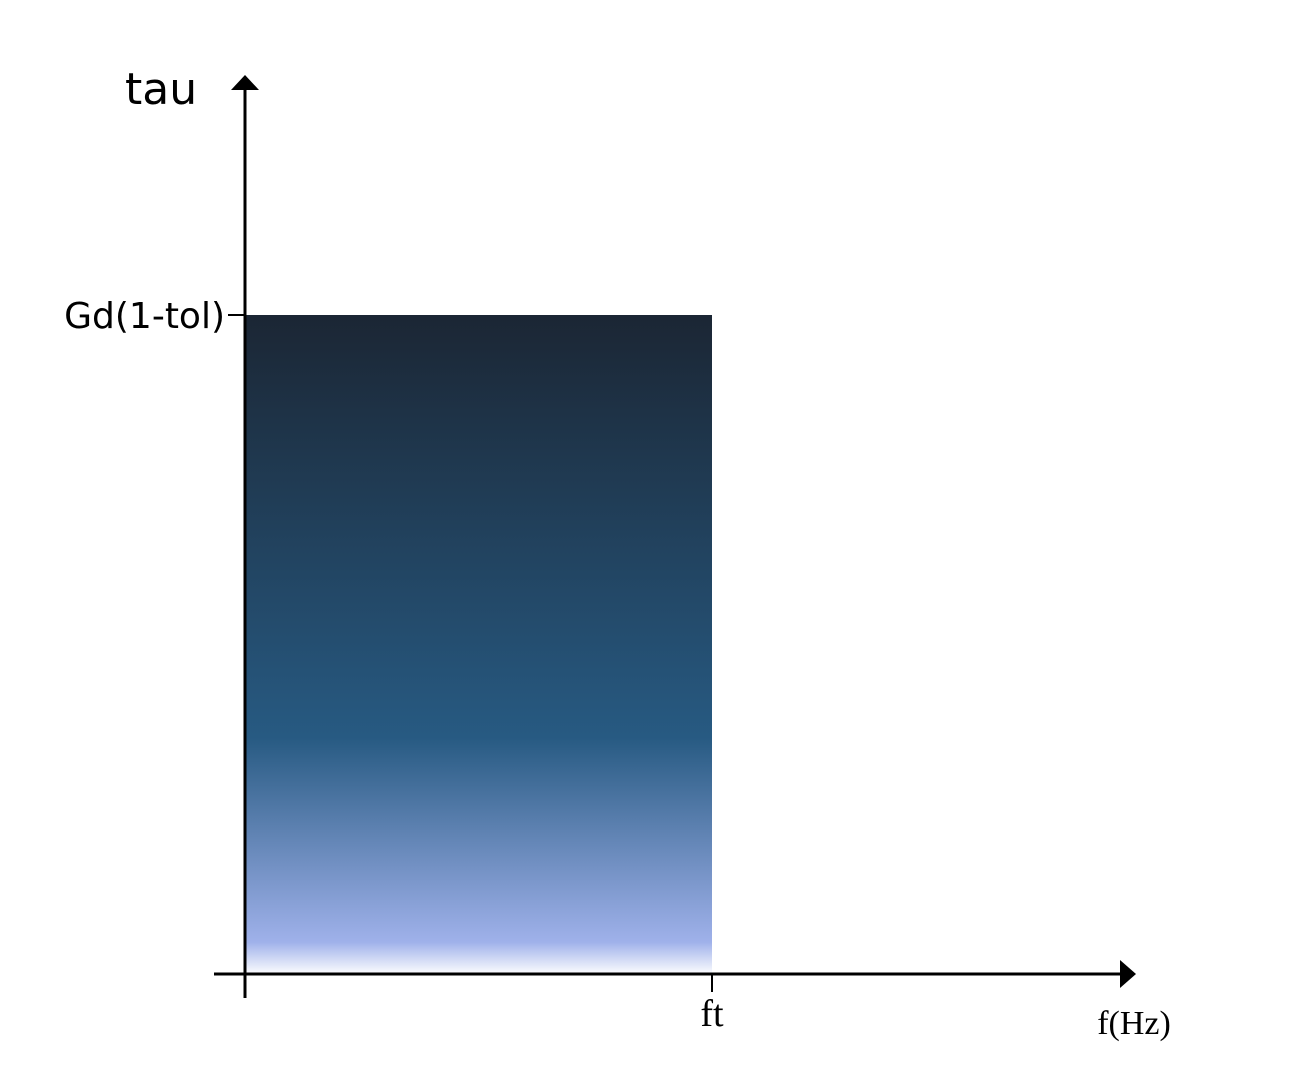 The width and height of the screenshot is (1300, 1080). What do you see at coordinates (1134, 1023) in the screenshot?
I see `x-axis-label: f(Hz)` at bounding box center [1134, 1023].